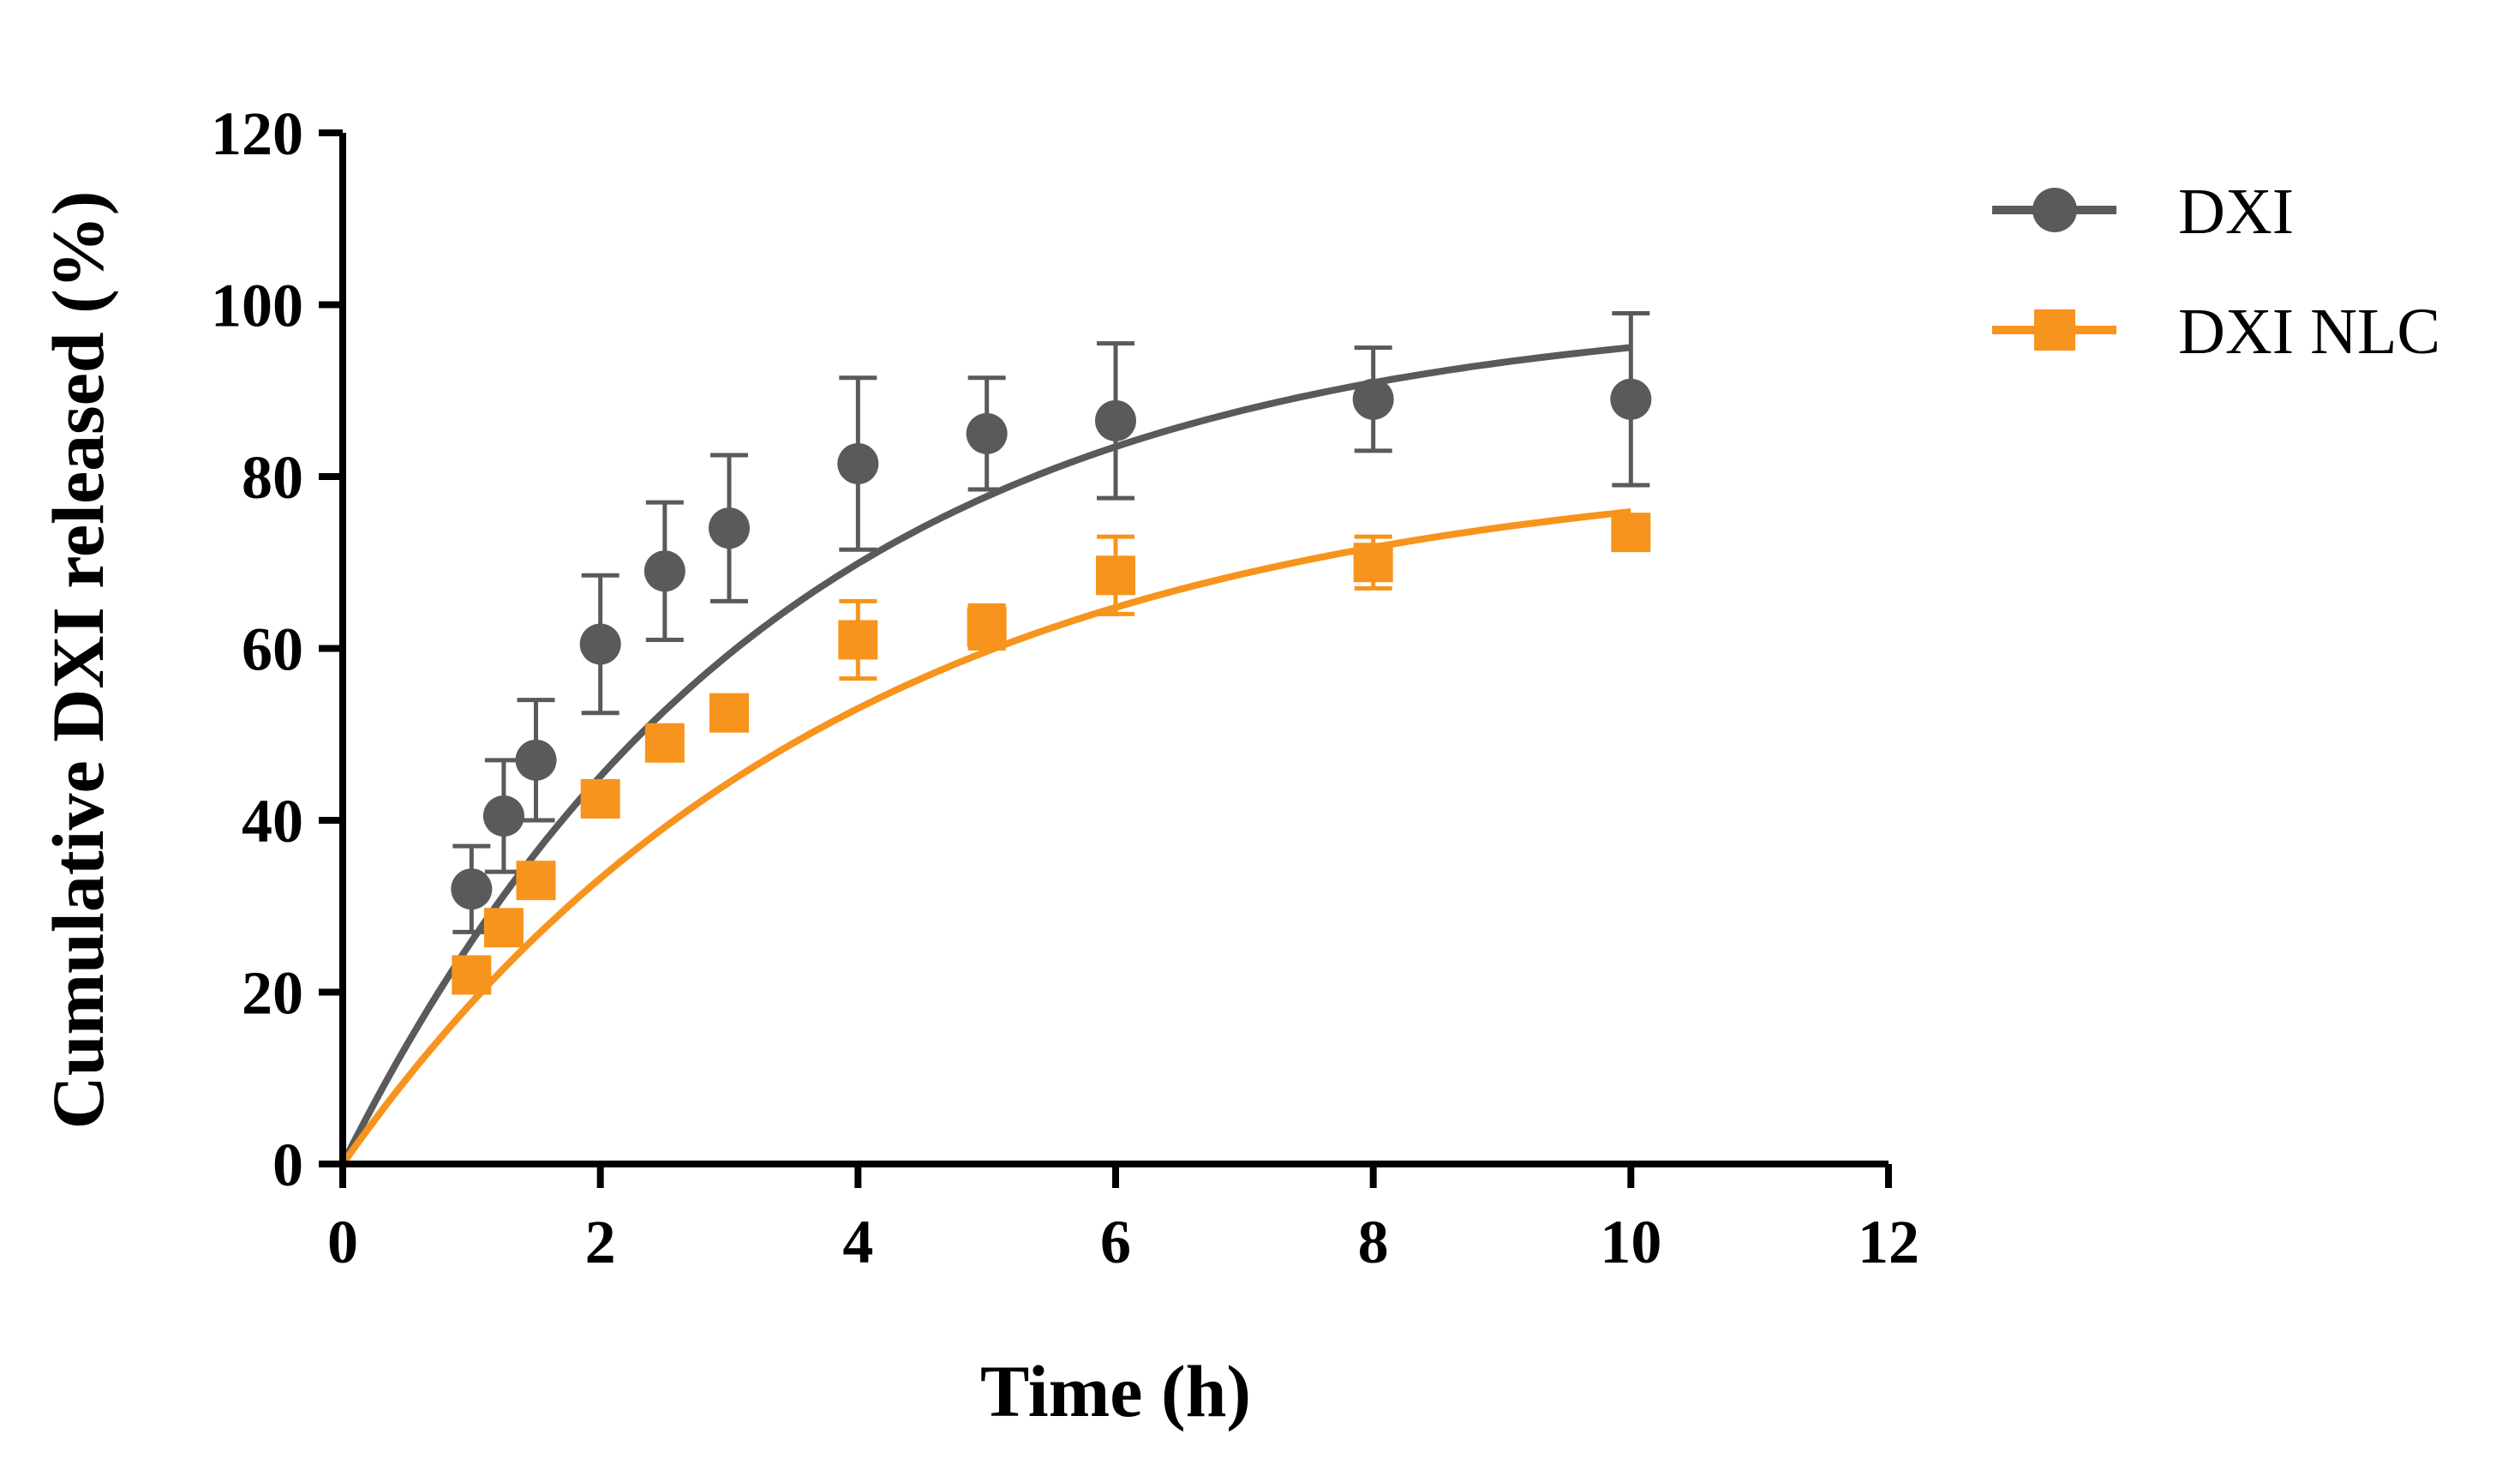 The width and height of the screenshot is (2520, 1464). I want to click on x-tick-label: 4, so click(857, 1242).